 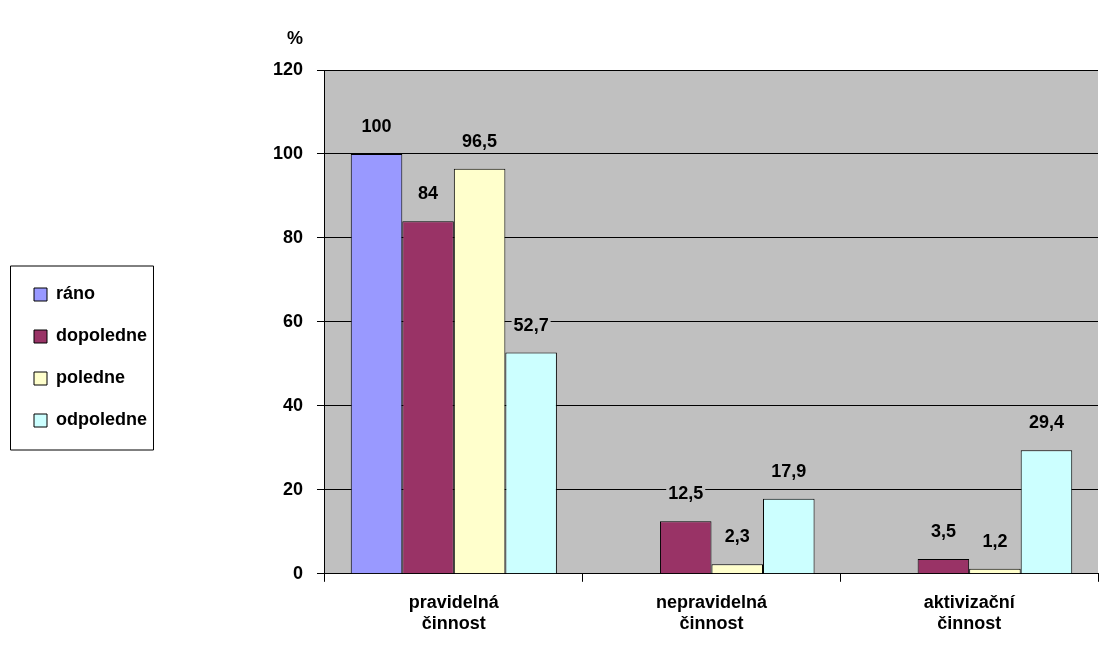 What do you see at coordinates (969, 612) in the screenshot?
I see `x-tick-label: aktivizační činnost` at bounding box center [969, 612].